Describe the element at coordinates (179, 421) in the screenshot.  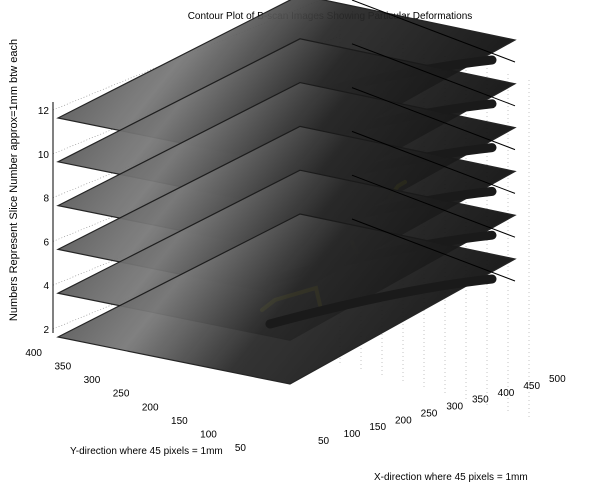
I see `y-tick-label: 150` at that location.